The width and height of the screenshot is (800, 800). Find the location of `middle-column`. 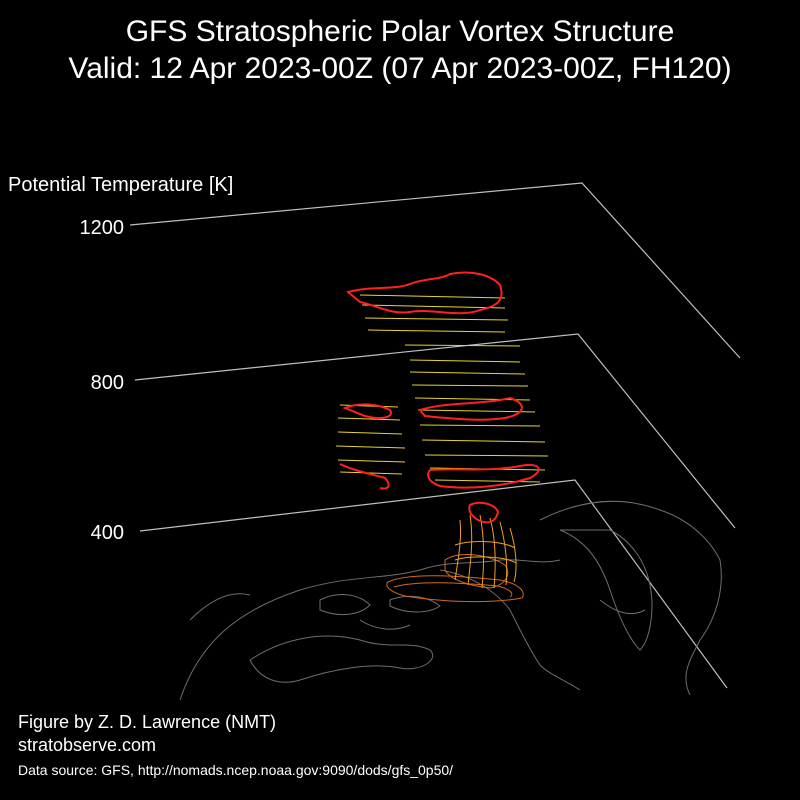

middle-column is located at coordinates (485, 551).